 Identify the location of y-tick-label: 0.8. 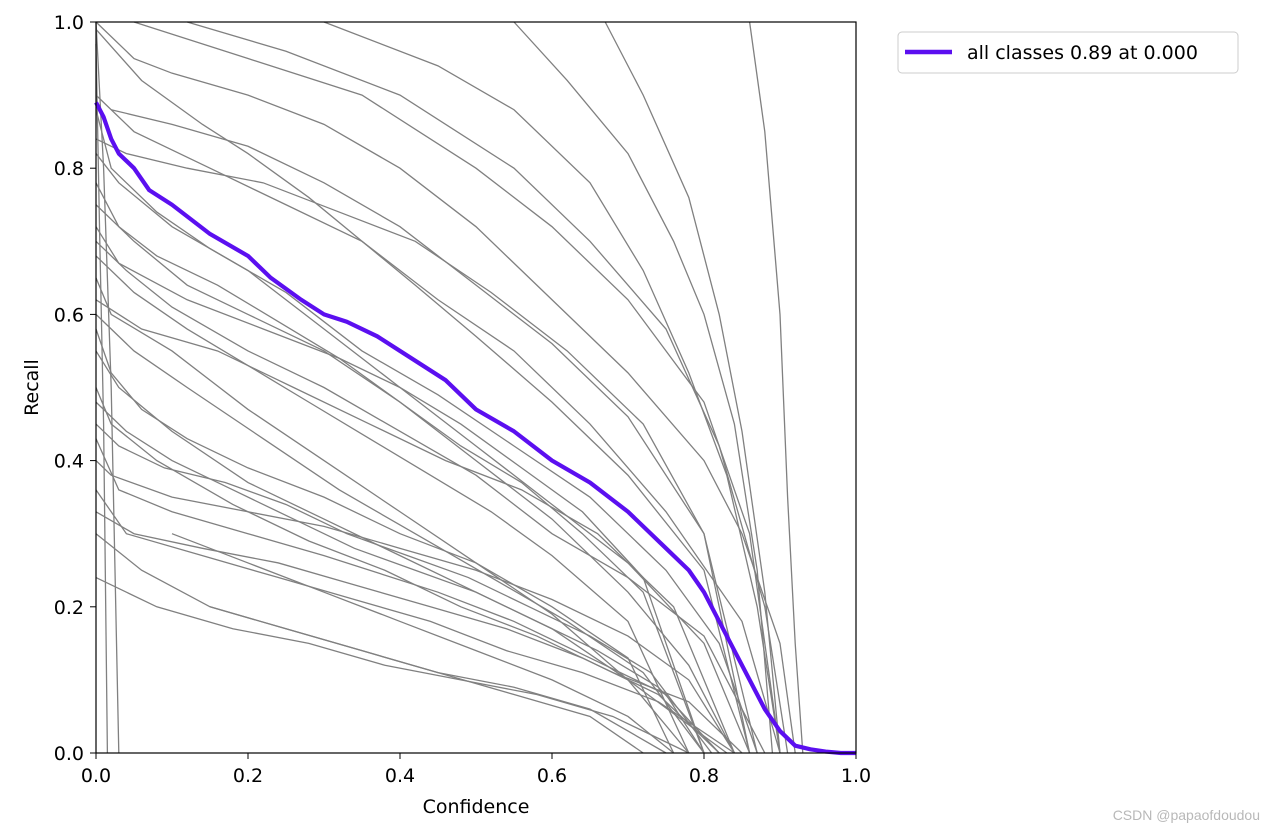
(69, 169).